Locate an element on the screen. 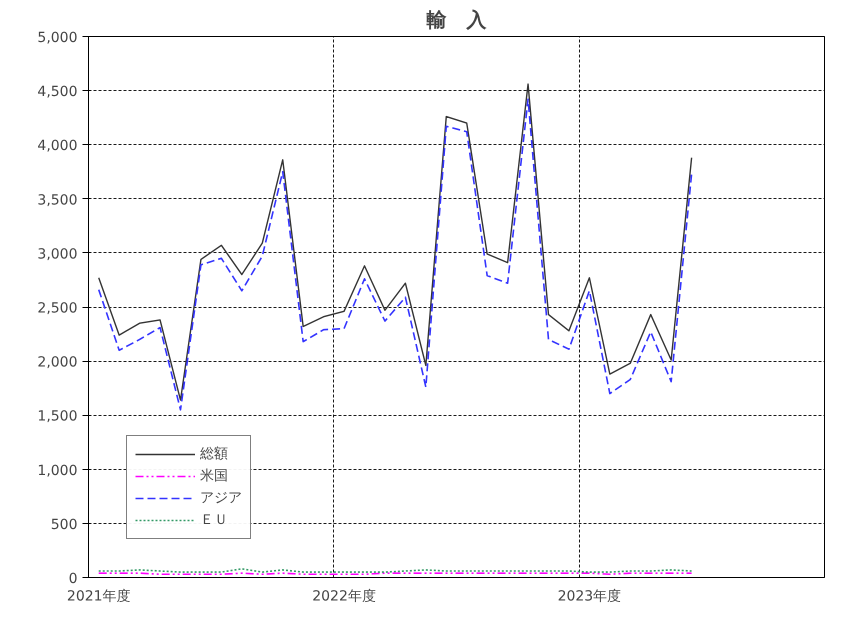 The height and width of the screenshot is (620, 868). legend-label: アジア is located at coordinates (221, 498).